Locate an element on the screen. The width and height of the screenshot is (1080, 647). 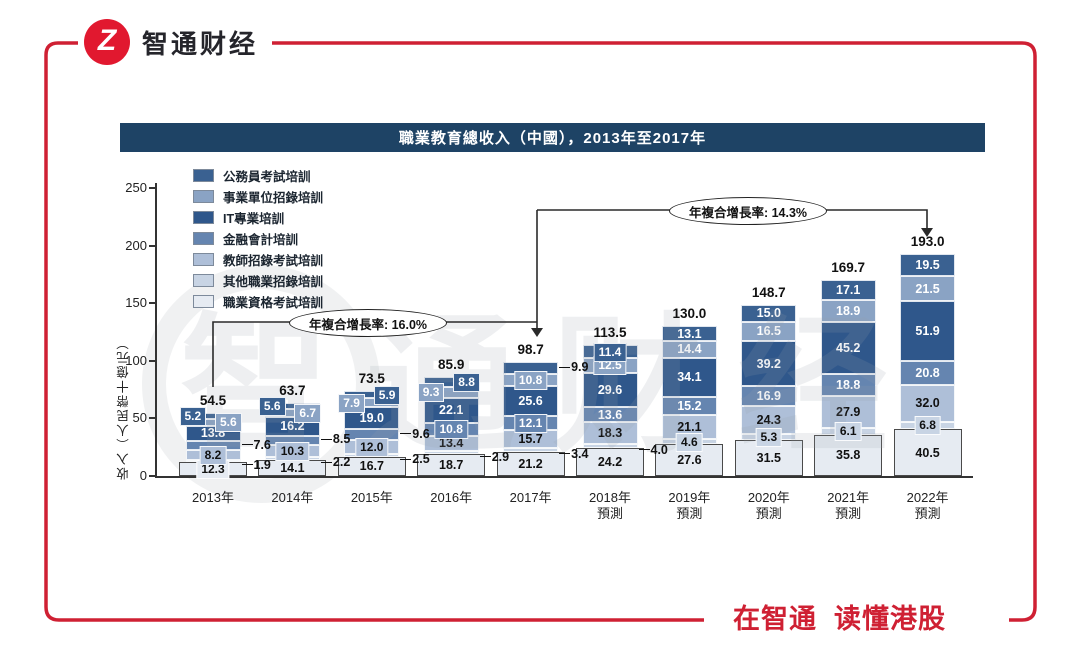
bar-total-label: 98.7 is located at coordinates (530, 350).